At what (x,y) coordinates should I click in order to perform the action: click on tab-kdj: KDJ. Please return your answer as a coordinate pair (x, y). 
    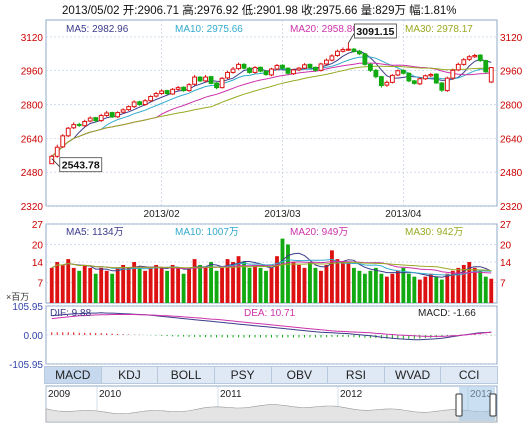
    Looking at the image, I should click on (130, 375).